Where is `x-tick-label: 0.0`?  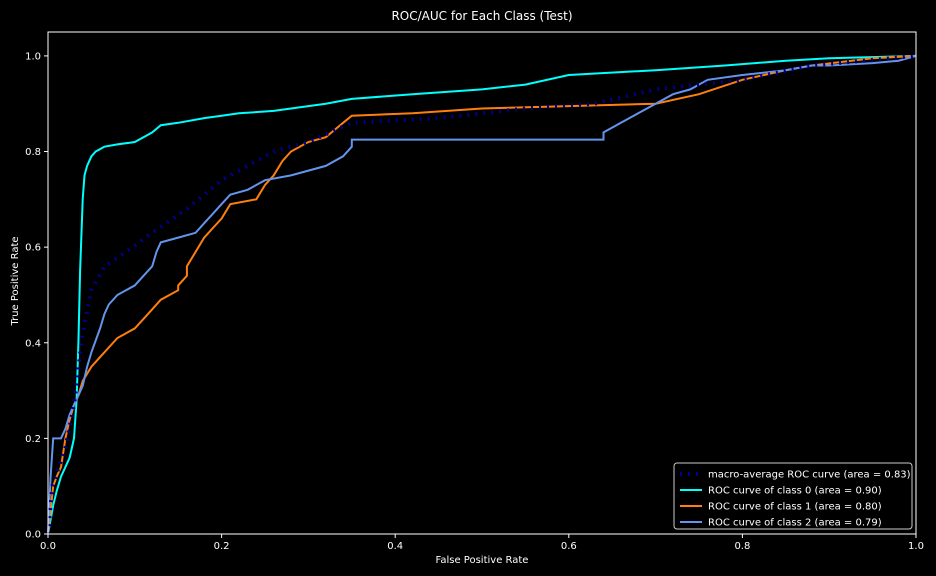
x-tick-label: 0.0 is located at coordinates (48, 546).